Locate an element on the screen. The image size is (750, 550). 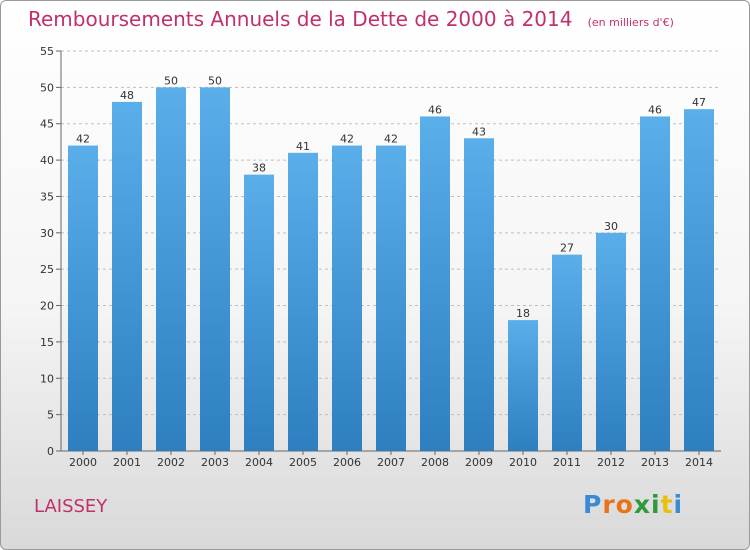
x-tick-label: 2014 is located at coordinates (699, 462).